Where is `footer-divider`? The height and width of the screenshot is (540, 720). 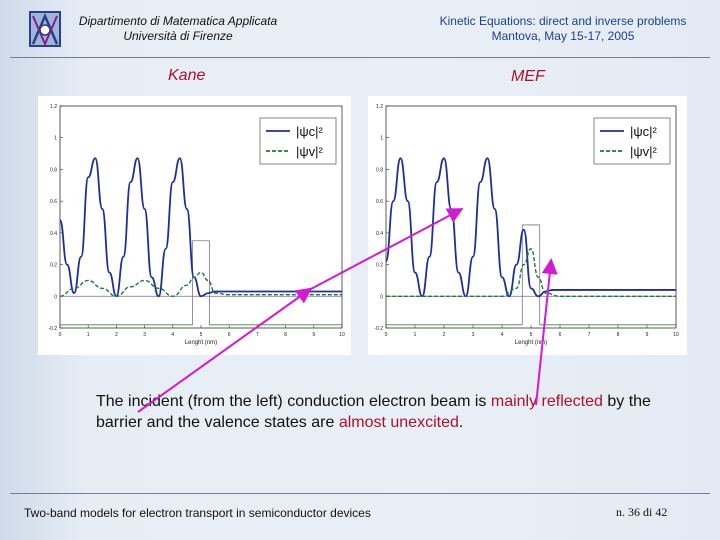 footer-divider is located at coordinates (360, 493).